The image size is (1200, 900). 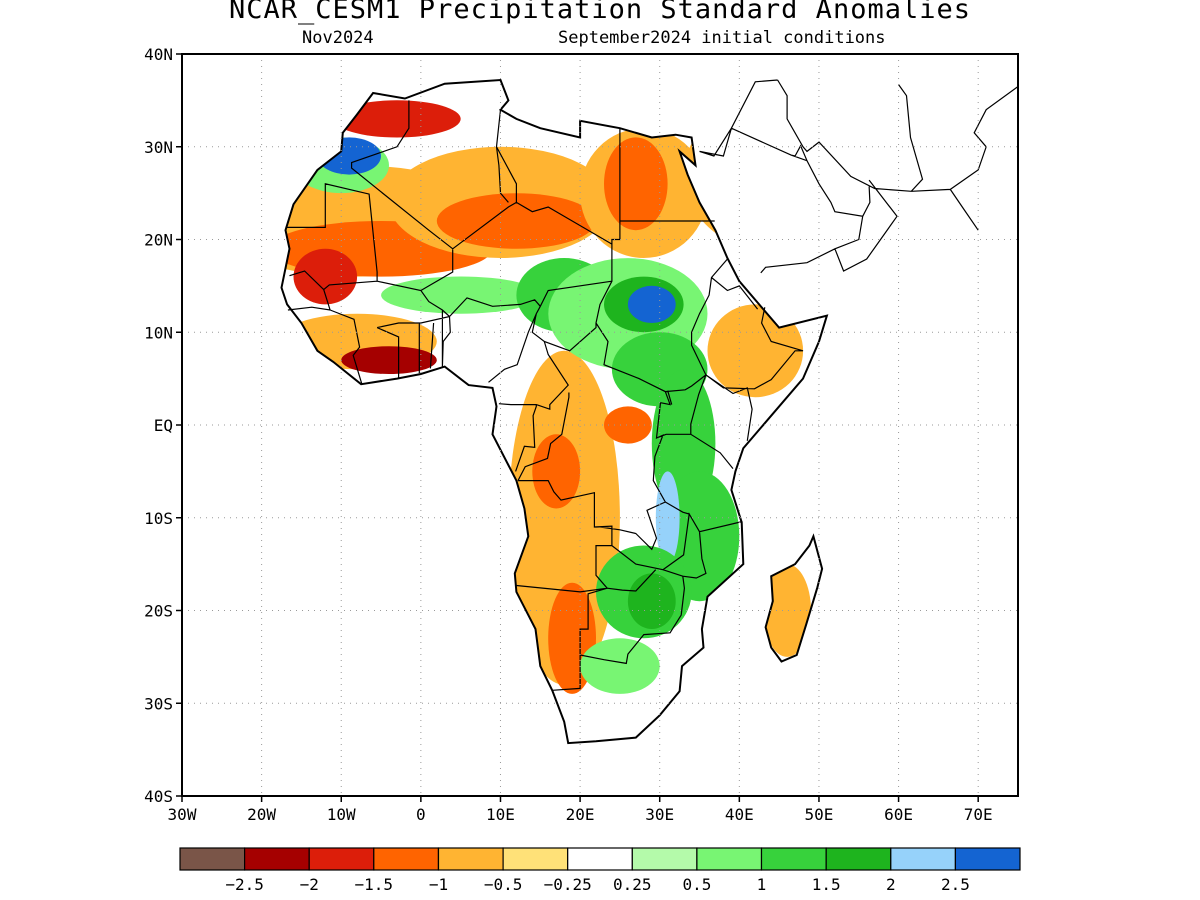 I want to click on legend-label: 1.5, so click(x=826, y=884).